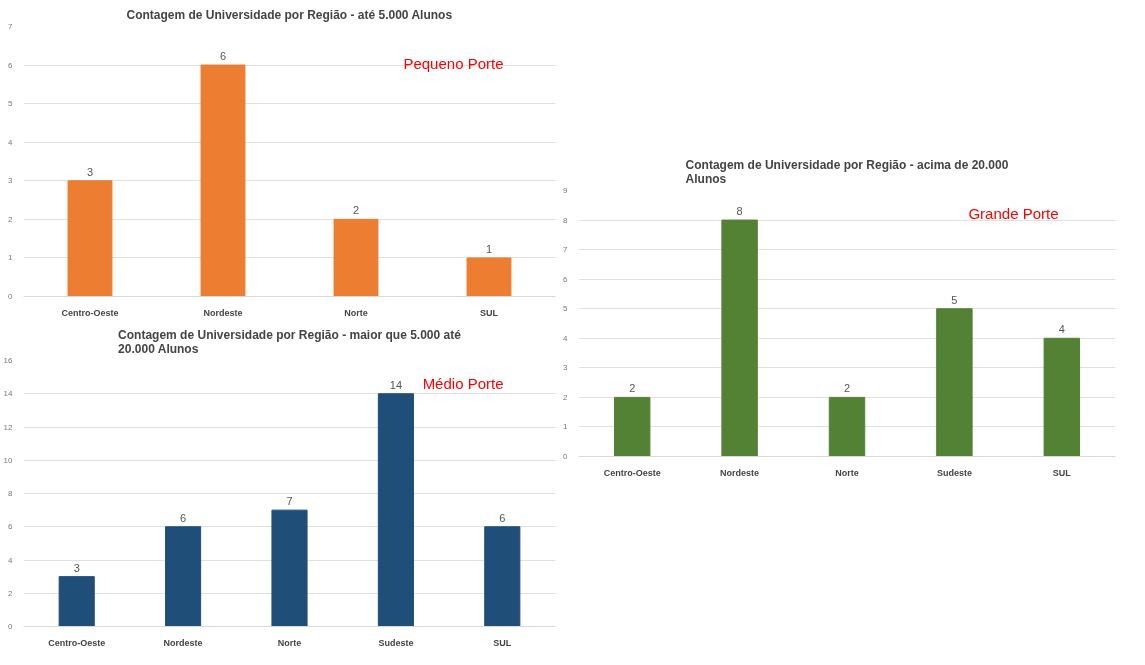 The height and width of the screenshot is (665, 1145). I want to click on y-tick-label: 16, so click(8, 360).